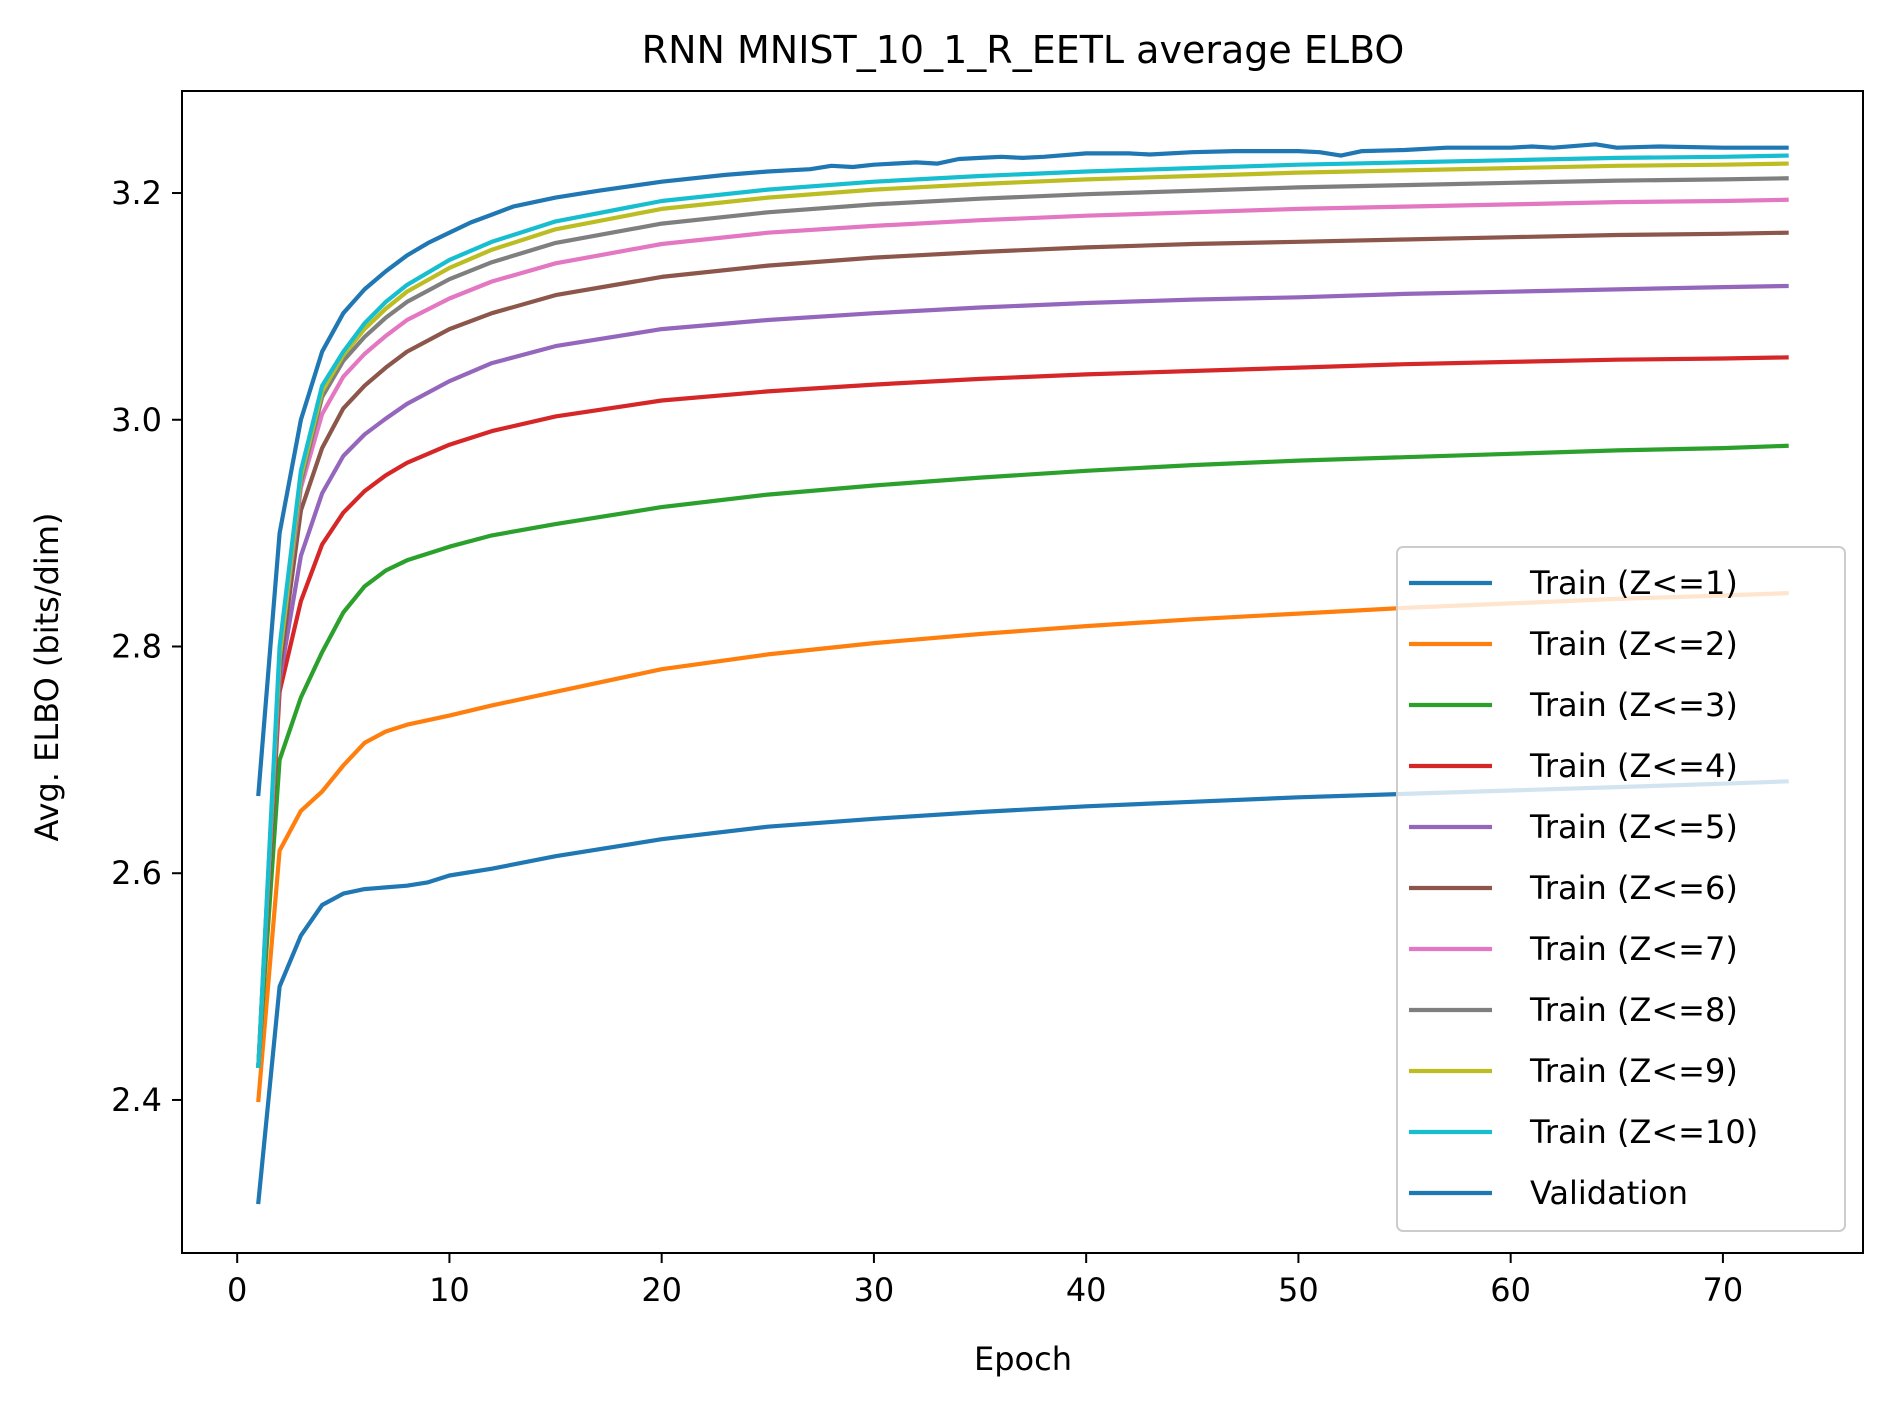  What do you see at coordinates (136, 193) in the screenshot?
I see `y-tick-label: 3.2` at bounding box center [136, 193].